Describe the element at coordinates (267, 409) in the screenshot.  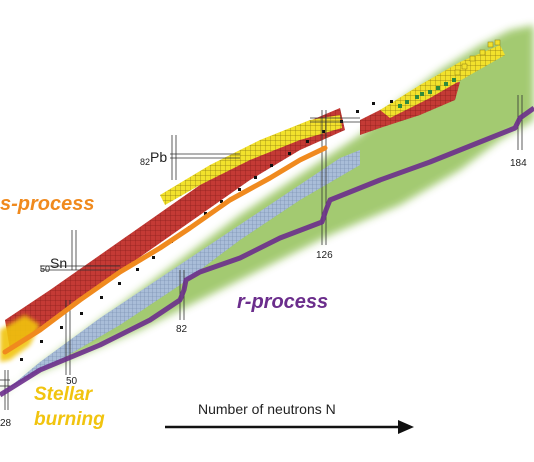
I see `axis-label: Number of neutrons N` at that location.